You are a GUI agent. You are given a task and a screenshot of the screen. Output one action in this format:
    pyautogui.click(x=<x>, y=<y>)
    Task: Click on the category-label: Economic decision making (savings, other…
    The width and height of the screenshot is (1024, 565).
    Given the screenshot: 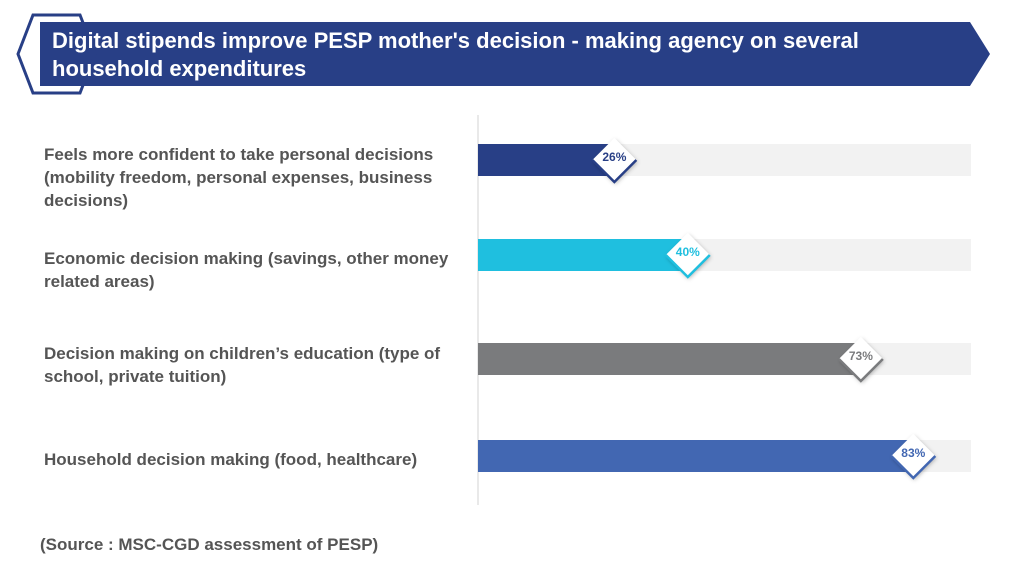 What is the action you would take?
    pyautogui.click(x=246, y=270)
    